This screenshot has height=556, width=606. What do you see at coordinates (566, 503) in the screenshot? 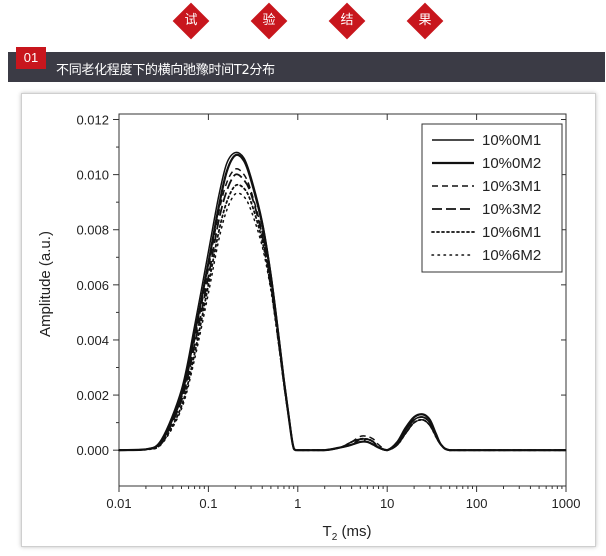
I see `x-tick-label: 1000` at bounding box center [566, 503].